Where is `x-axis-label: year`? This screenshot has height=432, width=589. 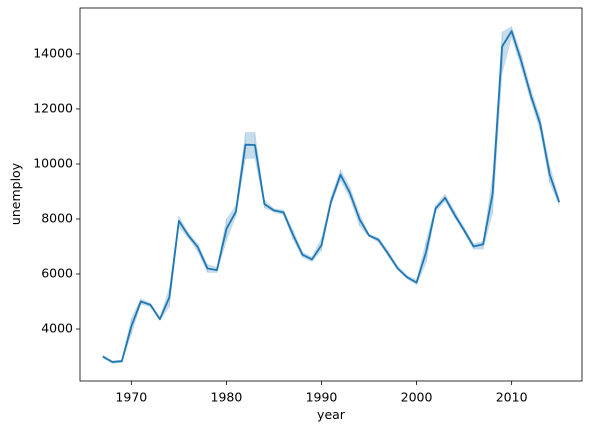 x-axis-label: year is located at coordinates (331, 414).